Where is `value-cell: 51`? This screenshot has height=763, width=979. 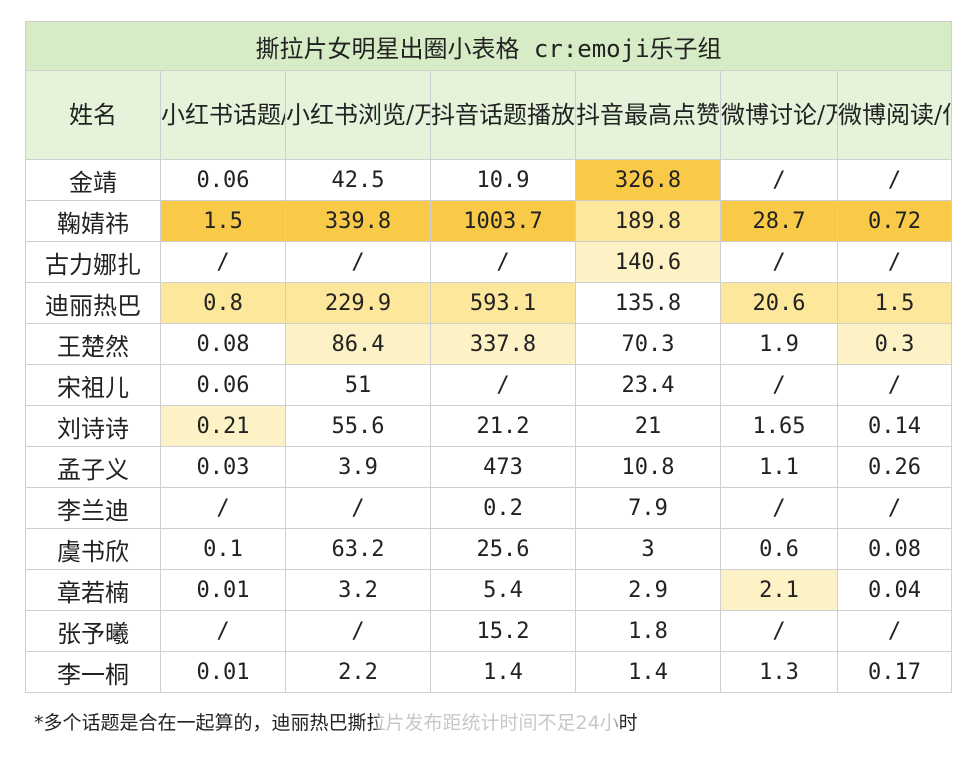
value-cell: 51 is located at coordinates (358, 385).